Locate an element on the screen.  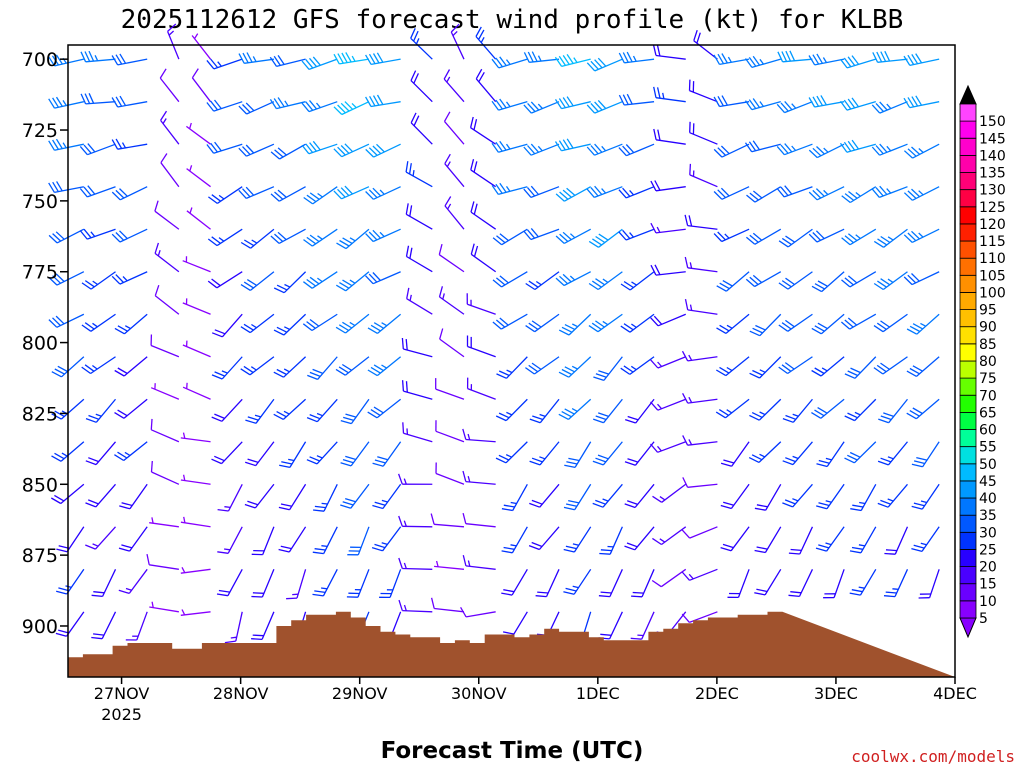
colorbar-label: 15 is located at coordinates (988, 585).